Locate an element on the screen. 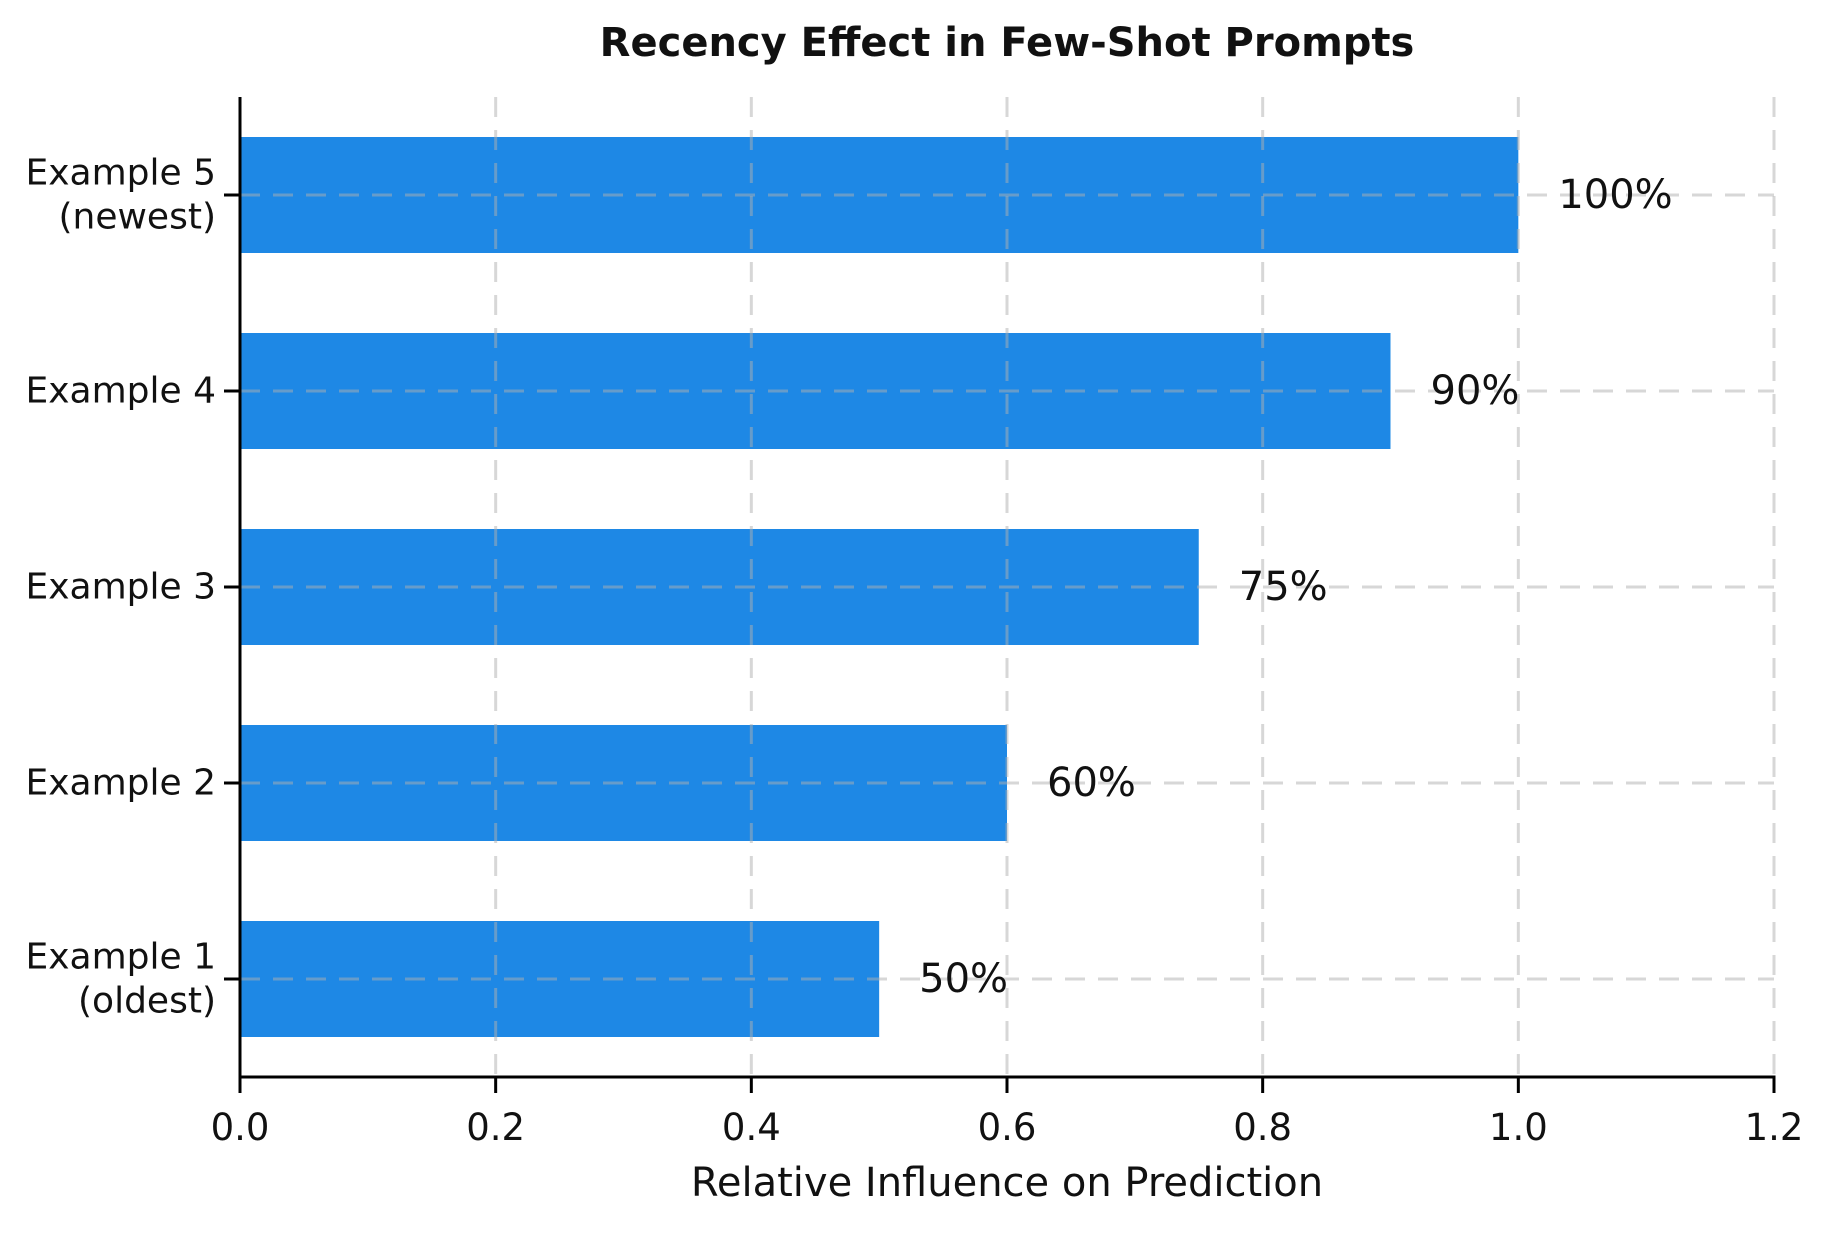  y-category-label: Example 3 is located at coordinates (120, 587).